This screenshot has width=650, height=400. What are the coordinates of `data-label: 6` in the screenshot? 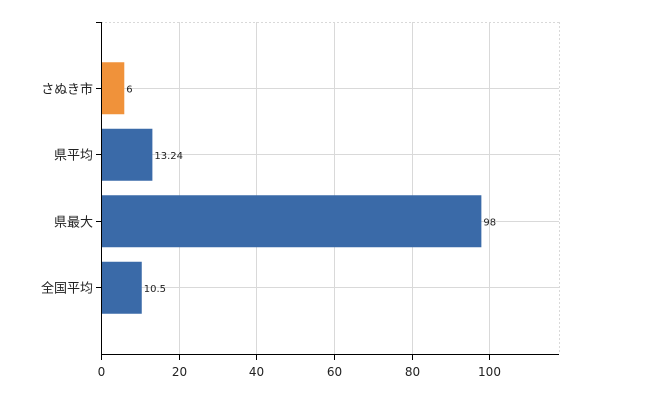 It's located at (129, 89).